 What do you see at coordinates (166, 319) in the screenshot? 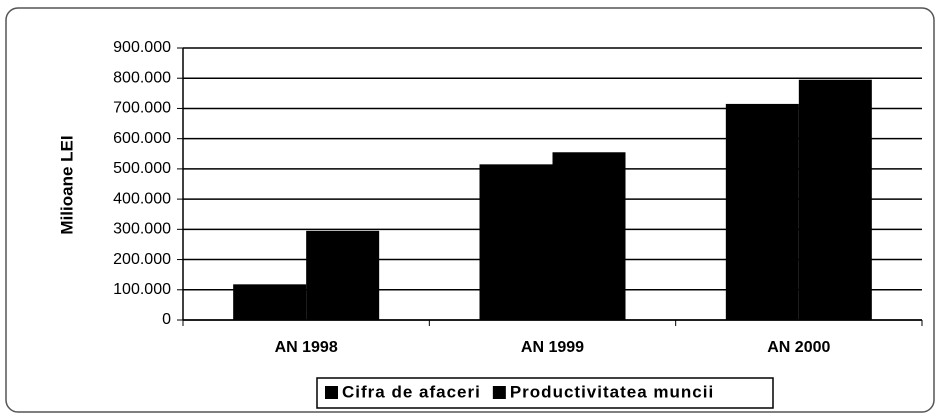
I see `y-tick-label: 0` at bounding box center [166, 319].